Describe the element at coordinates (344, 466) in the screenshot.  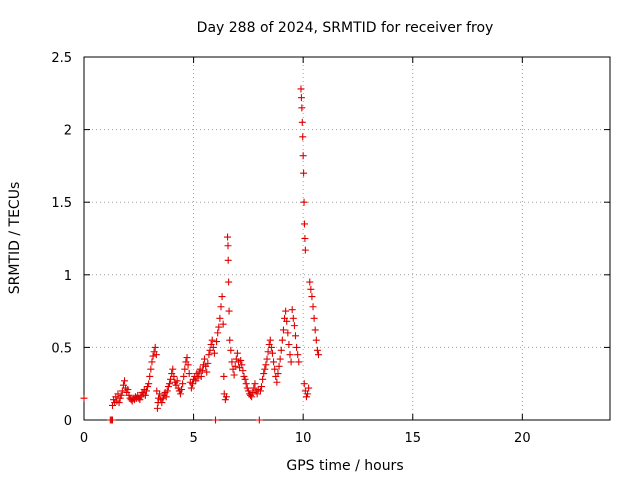
I see `x-axis-label: GPS time / hours` at that location.